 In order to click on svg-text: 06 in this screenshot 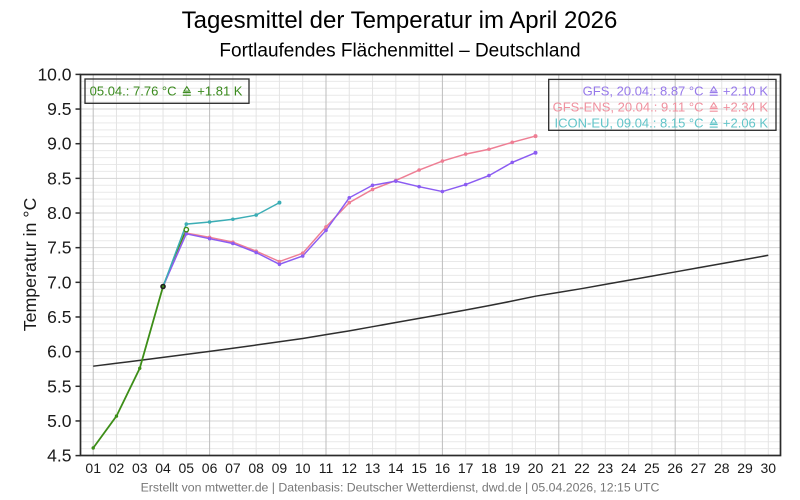, I will do `click(210, 468)`.